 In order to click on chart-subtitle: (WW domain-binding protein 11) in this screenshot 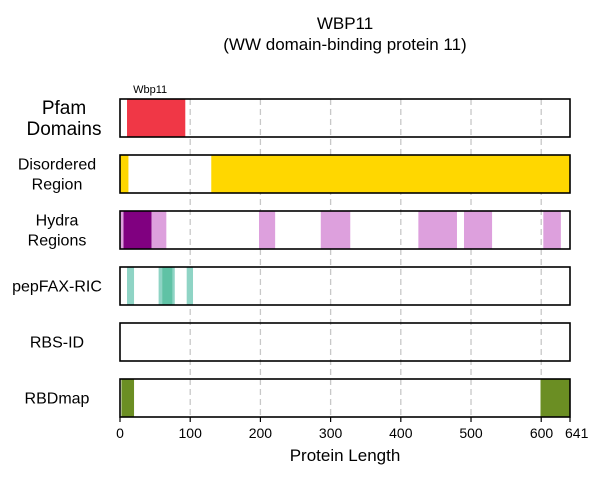, I will do `click(344, 44)`.